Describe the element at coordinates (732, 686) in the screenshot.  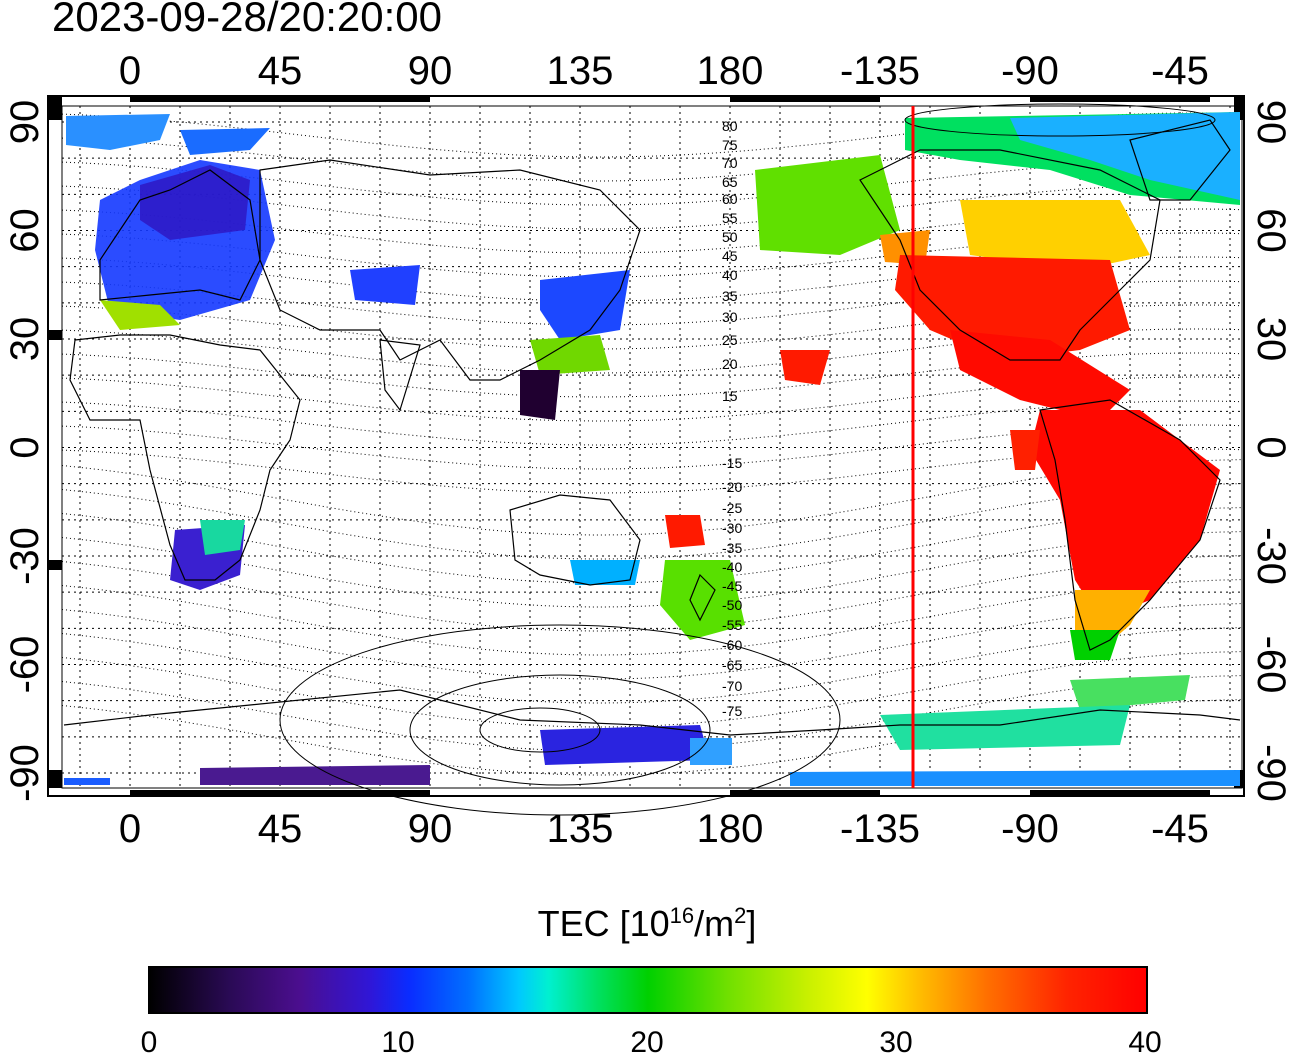
I see `contour-label: -70` at that location.